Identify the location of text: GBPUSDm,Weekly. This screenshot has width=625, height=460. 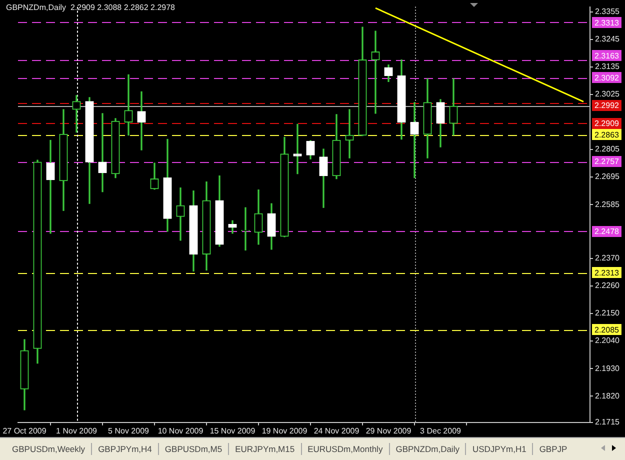
(49, 449).